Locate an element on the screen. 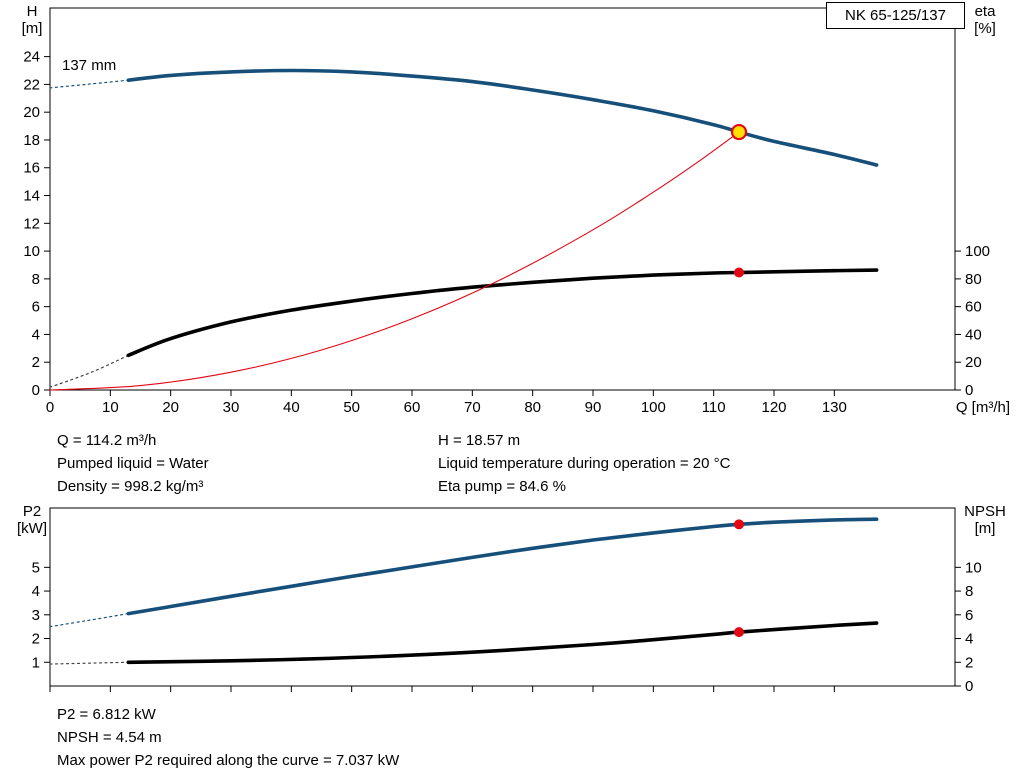 This screenshot has height=781, width=1024. info-eta-pump: Eta pump = 84.6 % is located at coordinates (502, 486).